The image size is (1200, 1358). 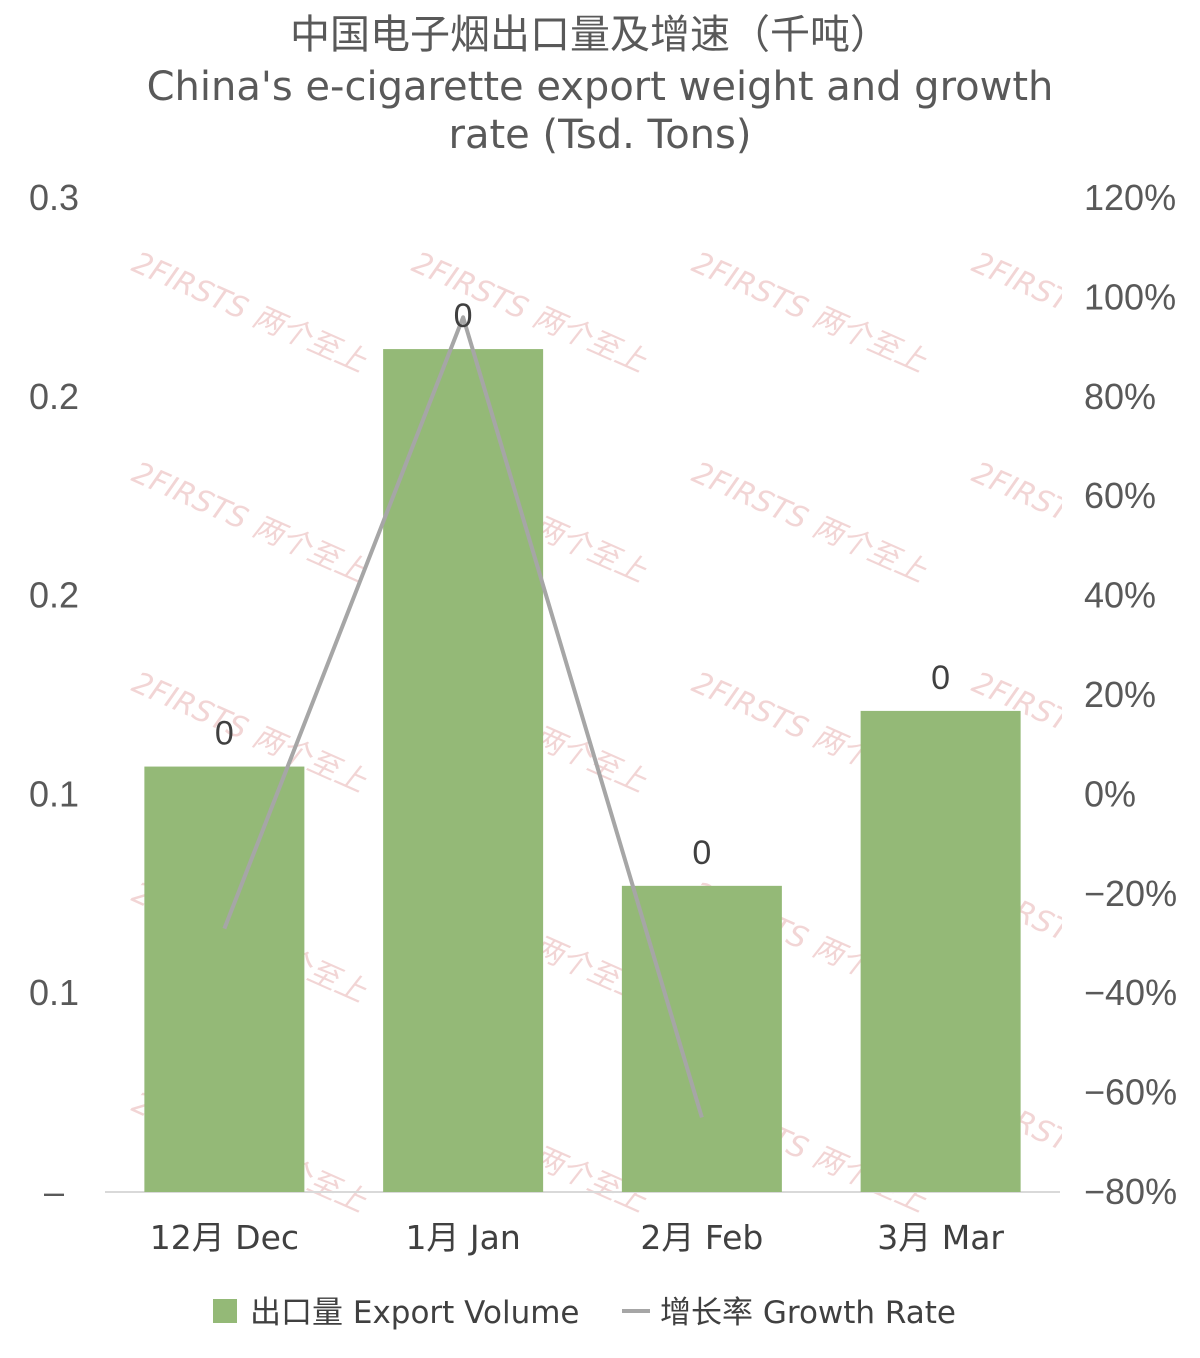 I want to click on right-tick-label: 20%, so click(x=1120, y=694).